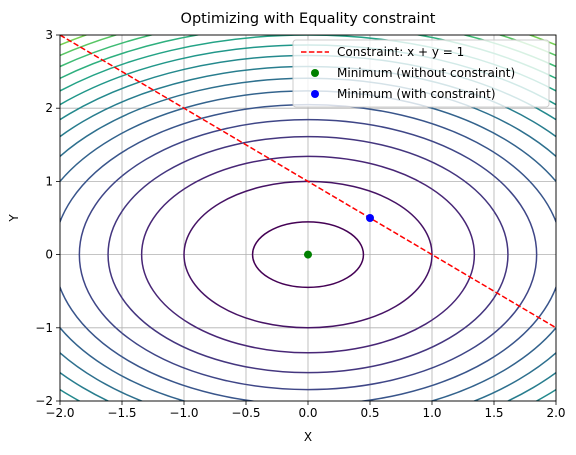  I want to click on legend-box, so click(421, 73).